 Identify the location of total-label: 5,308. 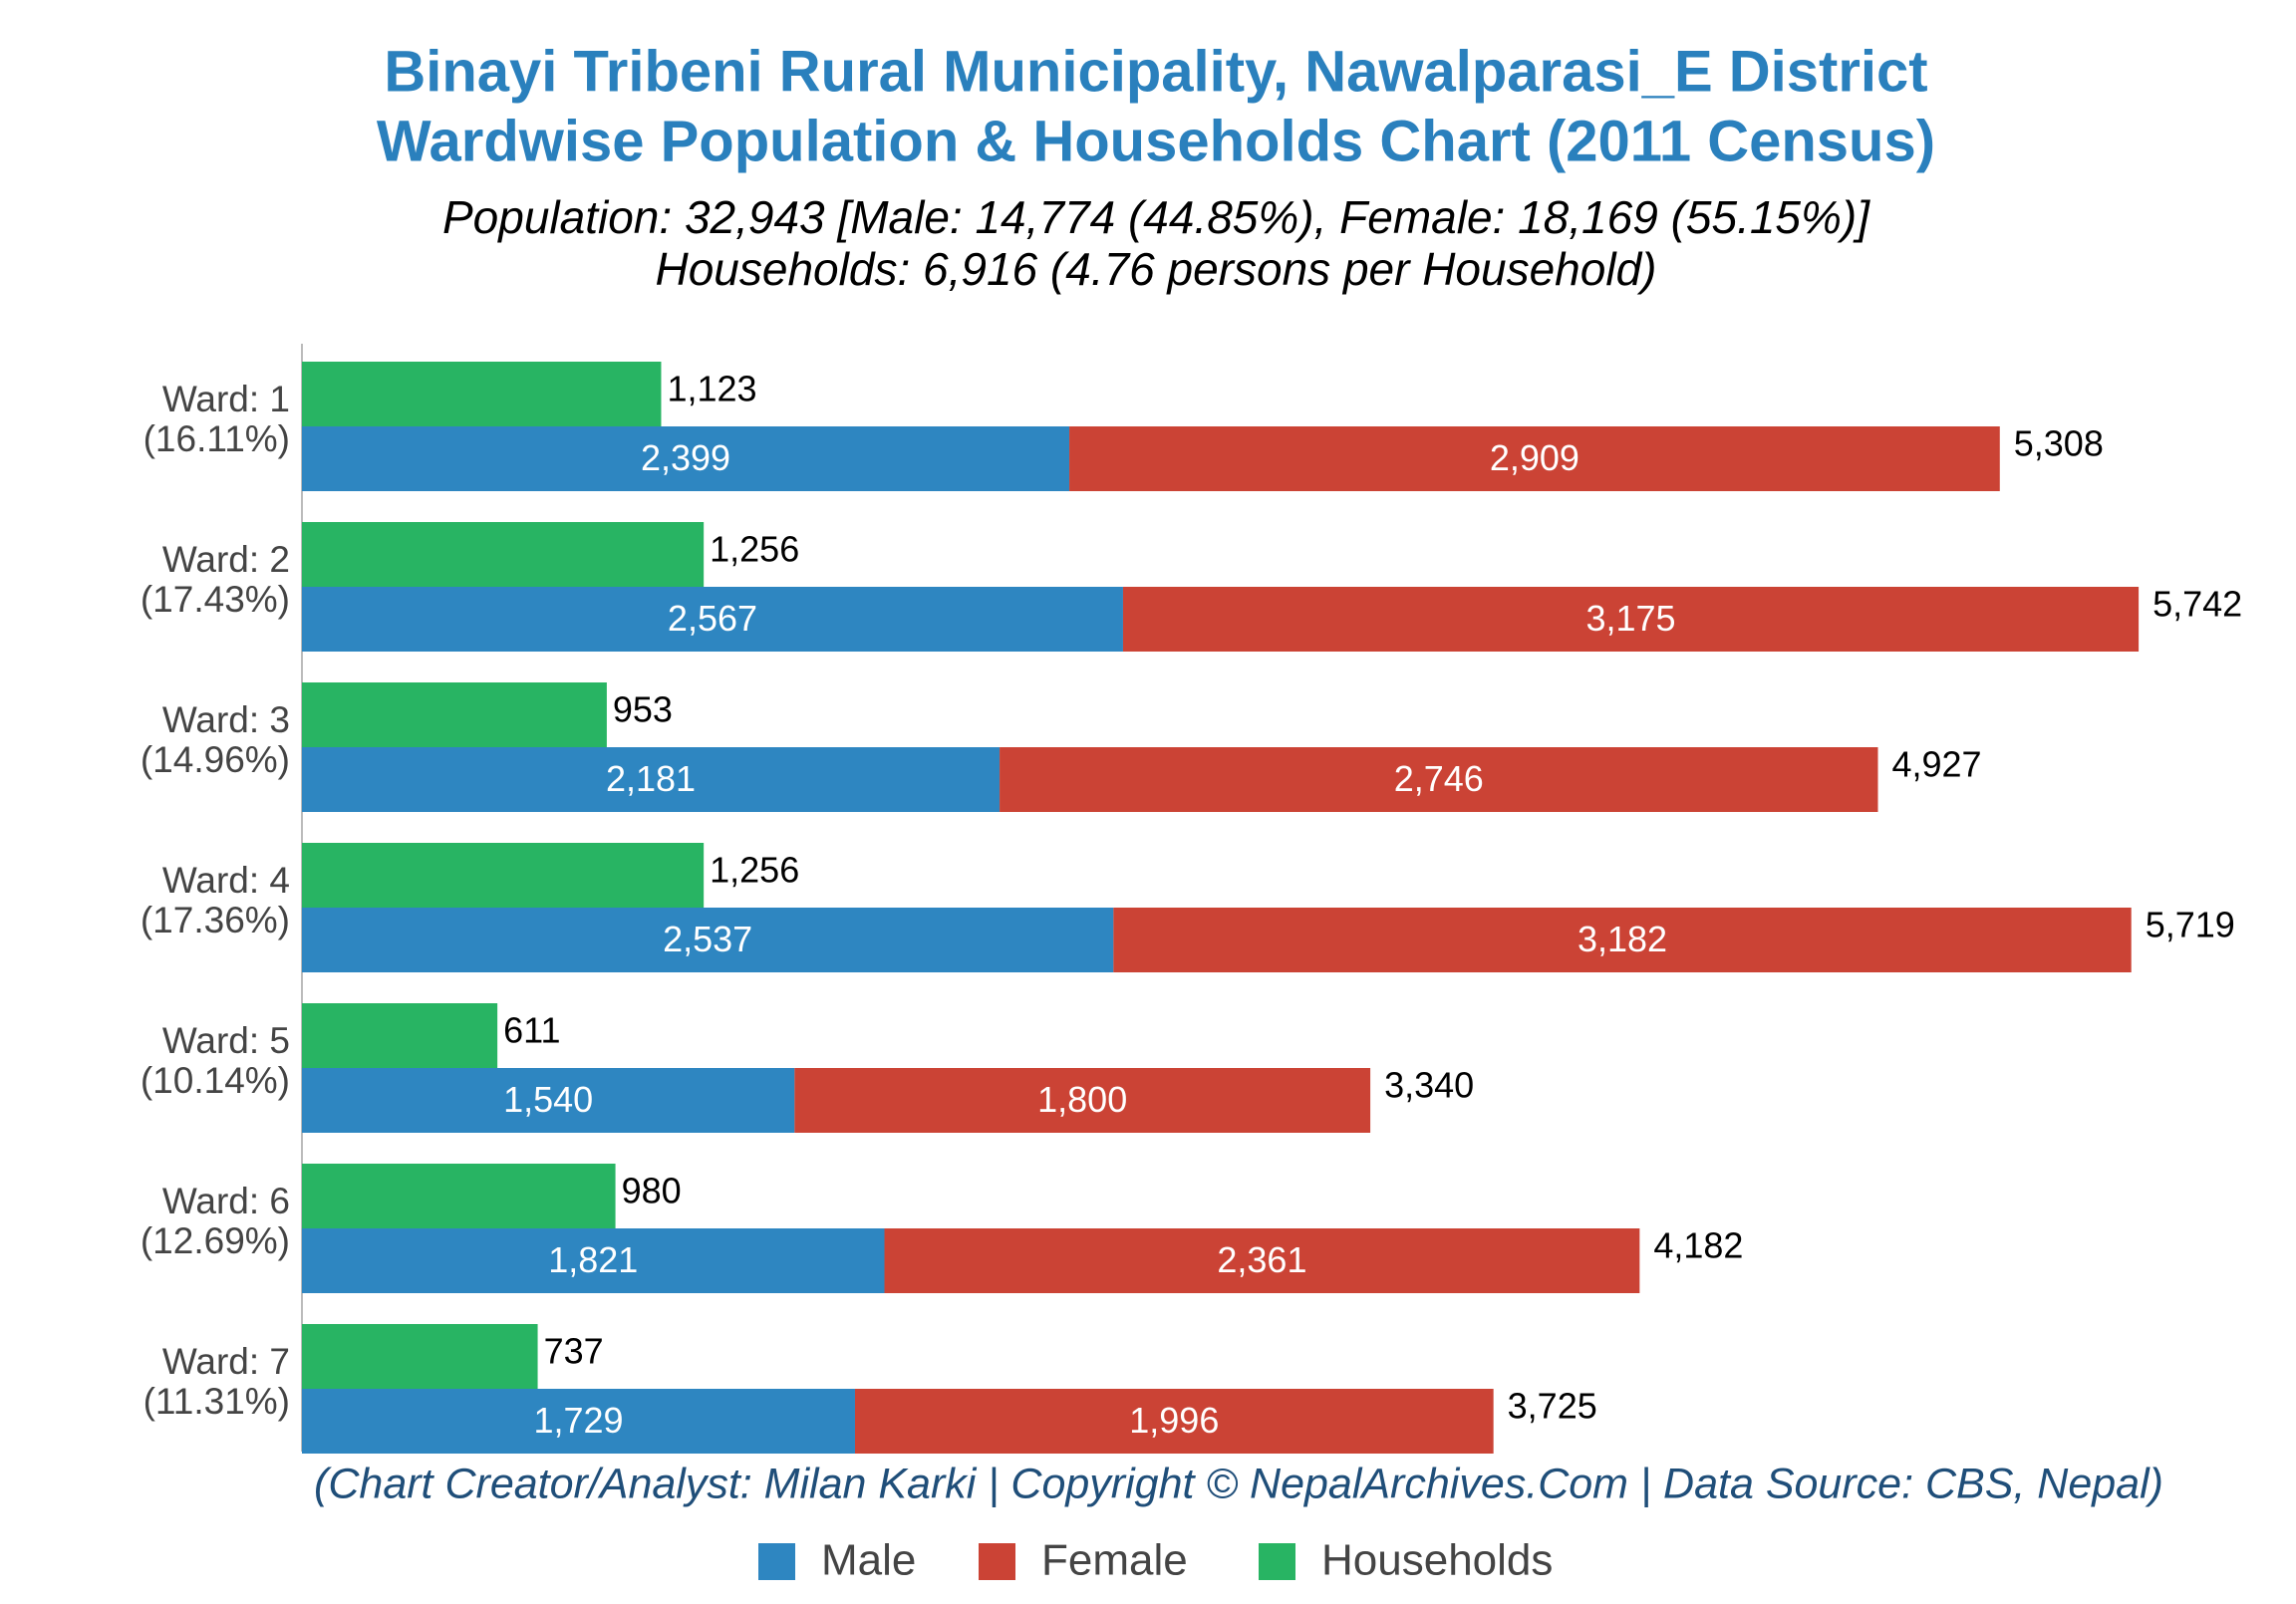
(2059, 443).